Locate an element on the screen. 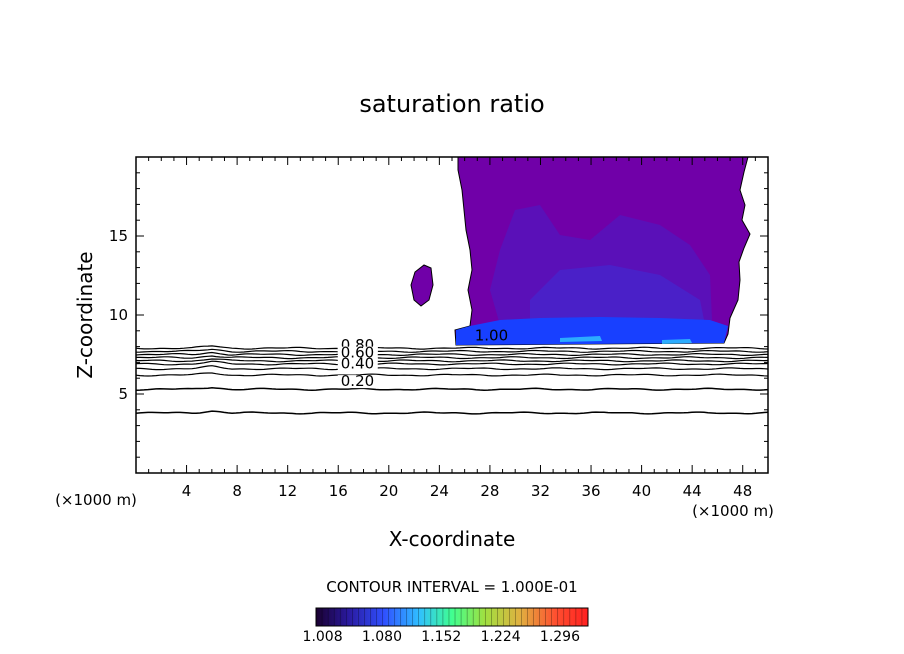 The width and height of the screenshot is (904, 654). x-unit-right: (×1000 m) is located at coordinates (733, 511).